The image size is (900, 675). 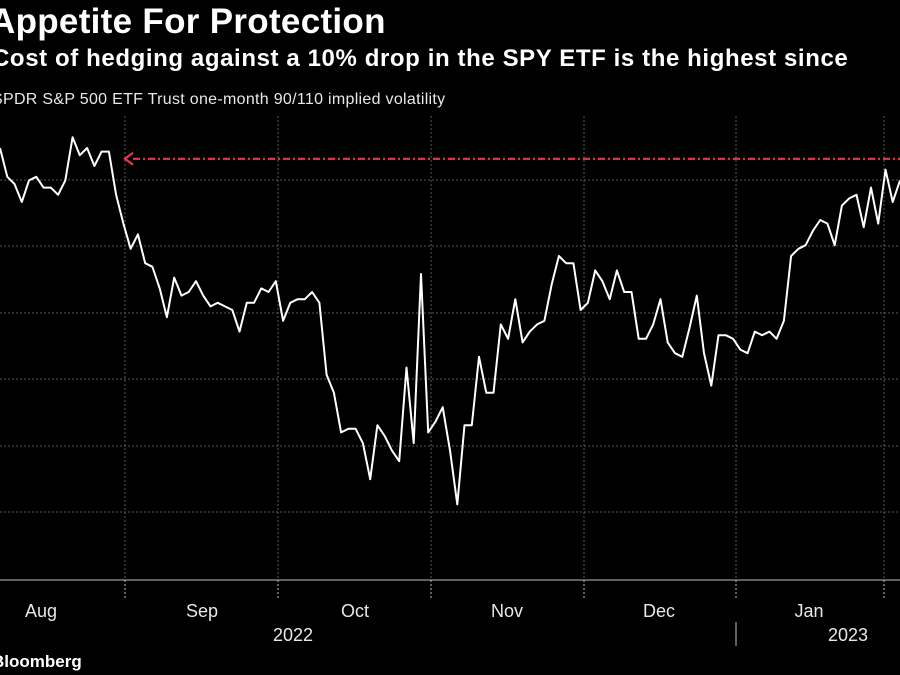 I want to click on x-tick-label-sep: Sep, so click(x=202, y=611).